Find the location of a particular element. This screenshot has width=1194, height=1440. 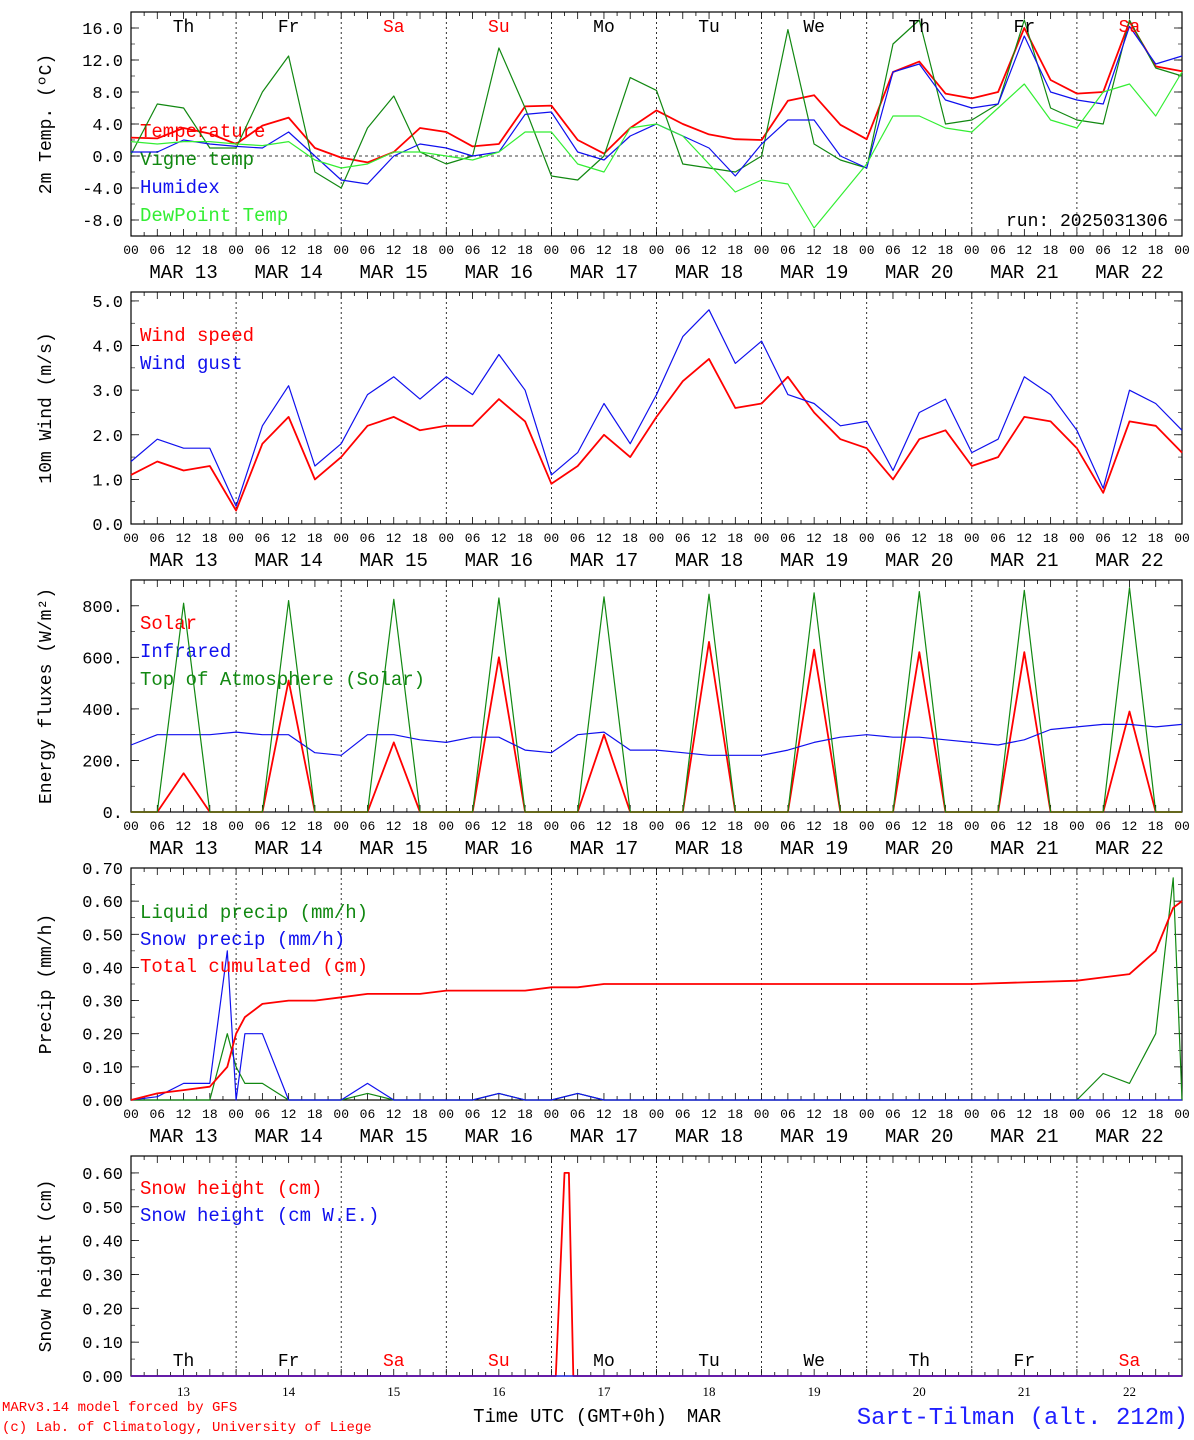

y-tick-label: 0.10 is located at coordinates (102, 1069).